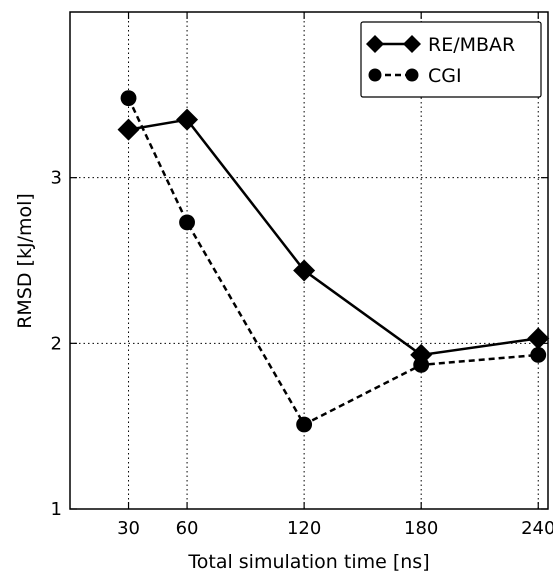  I want to click on legend: RE/MBAR CGI, so click(451, 59).